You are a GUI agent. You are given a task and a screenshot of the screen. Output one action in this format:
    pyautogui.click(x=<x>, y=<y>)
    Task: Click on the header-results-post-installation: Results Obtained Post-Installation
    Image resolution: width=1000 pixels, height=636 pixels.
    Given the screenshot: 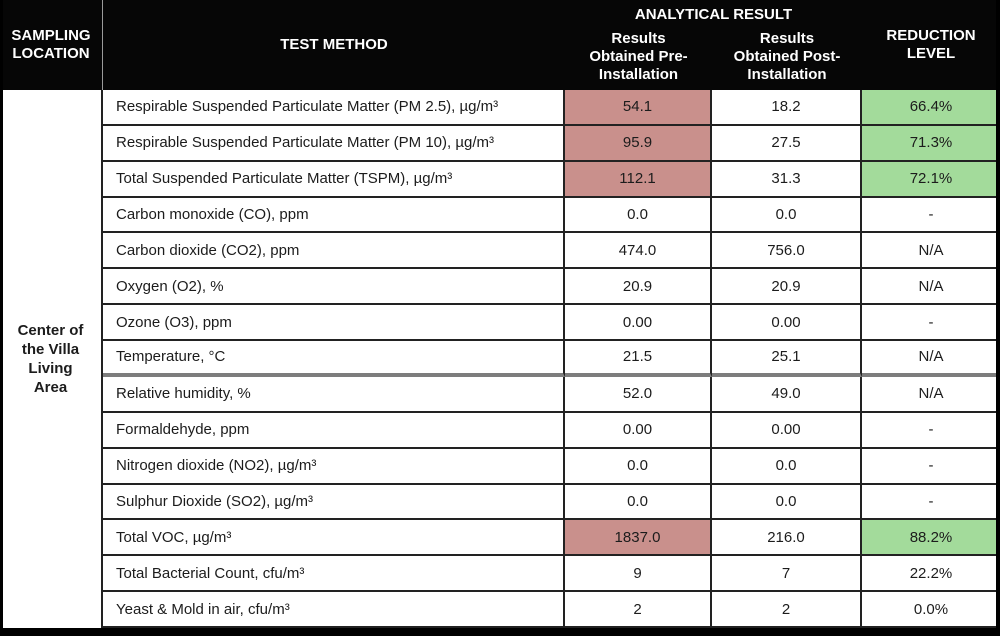 What is the action you would take?
    pyautogui.click(x=787, y=56)
    